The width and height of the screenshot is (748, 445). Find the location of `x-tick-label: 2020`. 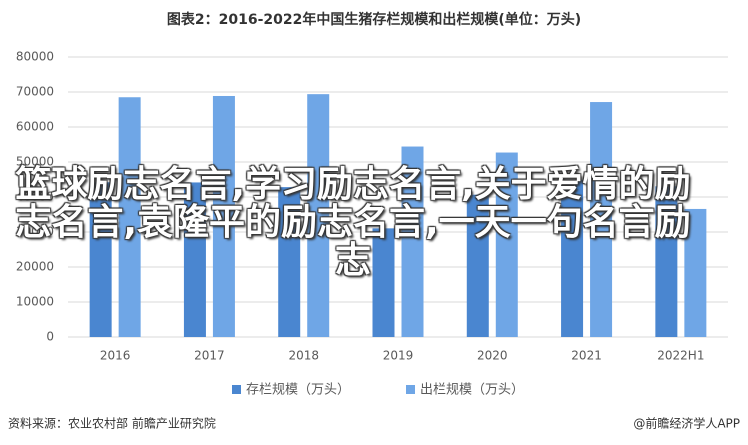

x-tick-label: 2020 is located at coordinates (492, 356).